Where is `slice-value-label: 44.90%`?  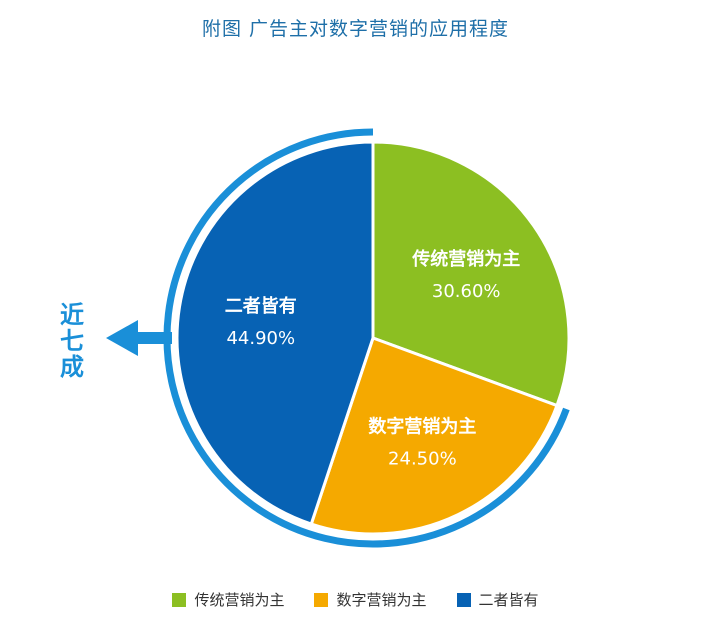
slice-value-label: 44.90% is located at coordinates (260, 338).